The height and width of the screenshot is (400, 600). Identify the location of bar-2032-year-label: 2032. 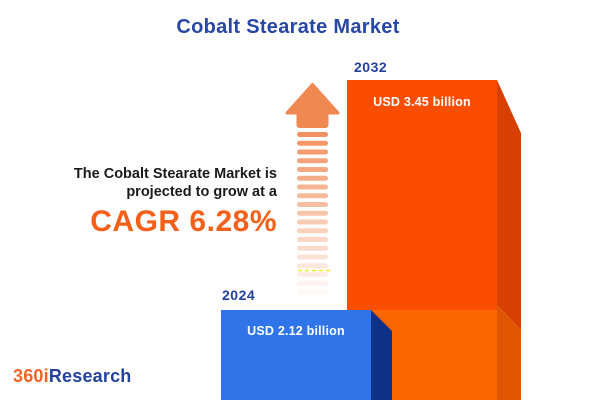
(371, 67).